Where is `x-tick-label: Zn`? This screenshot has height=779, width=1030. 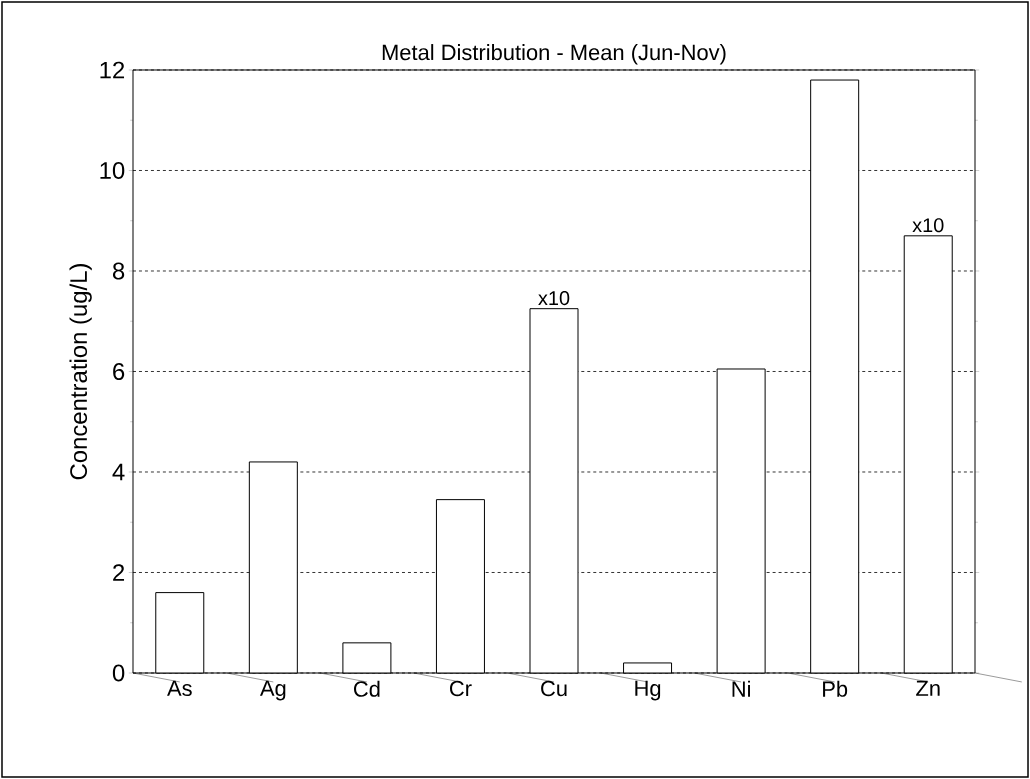 x-tick-label: Zn is located at coordinates (928, 688).